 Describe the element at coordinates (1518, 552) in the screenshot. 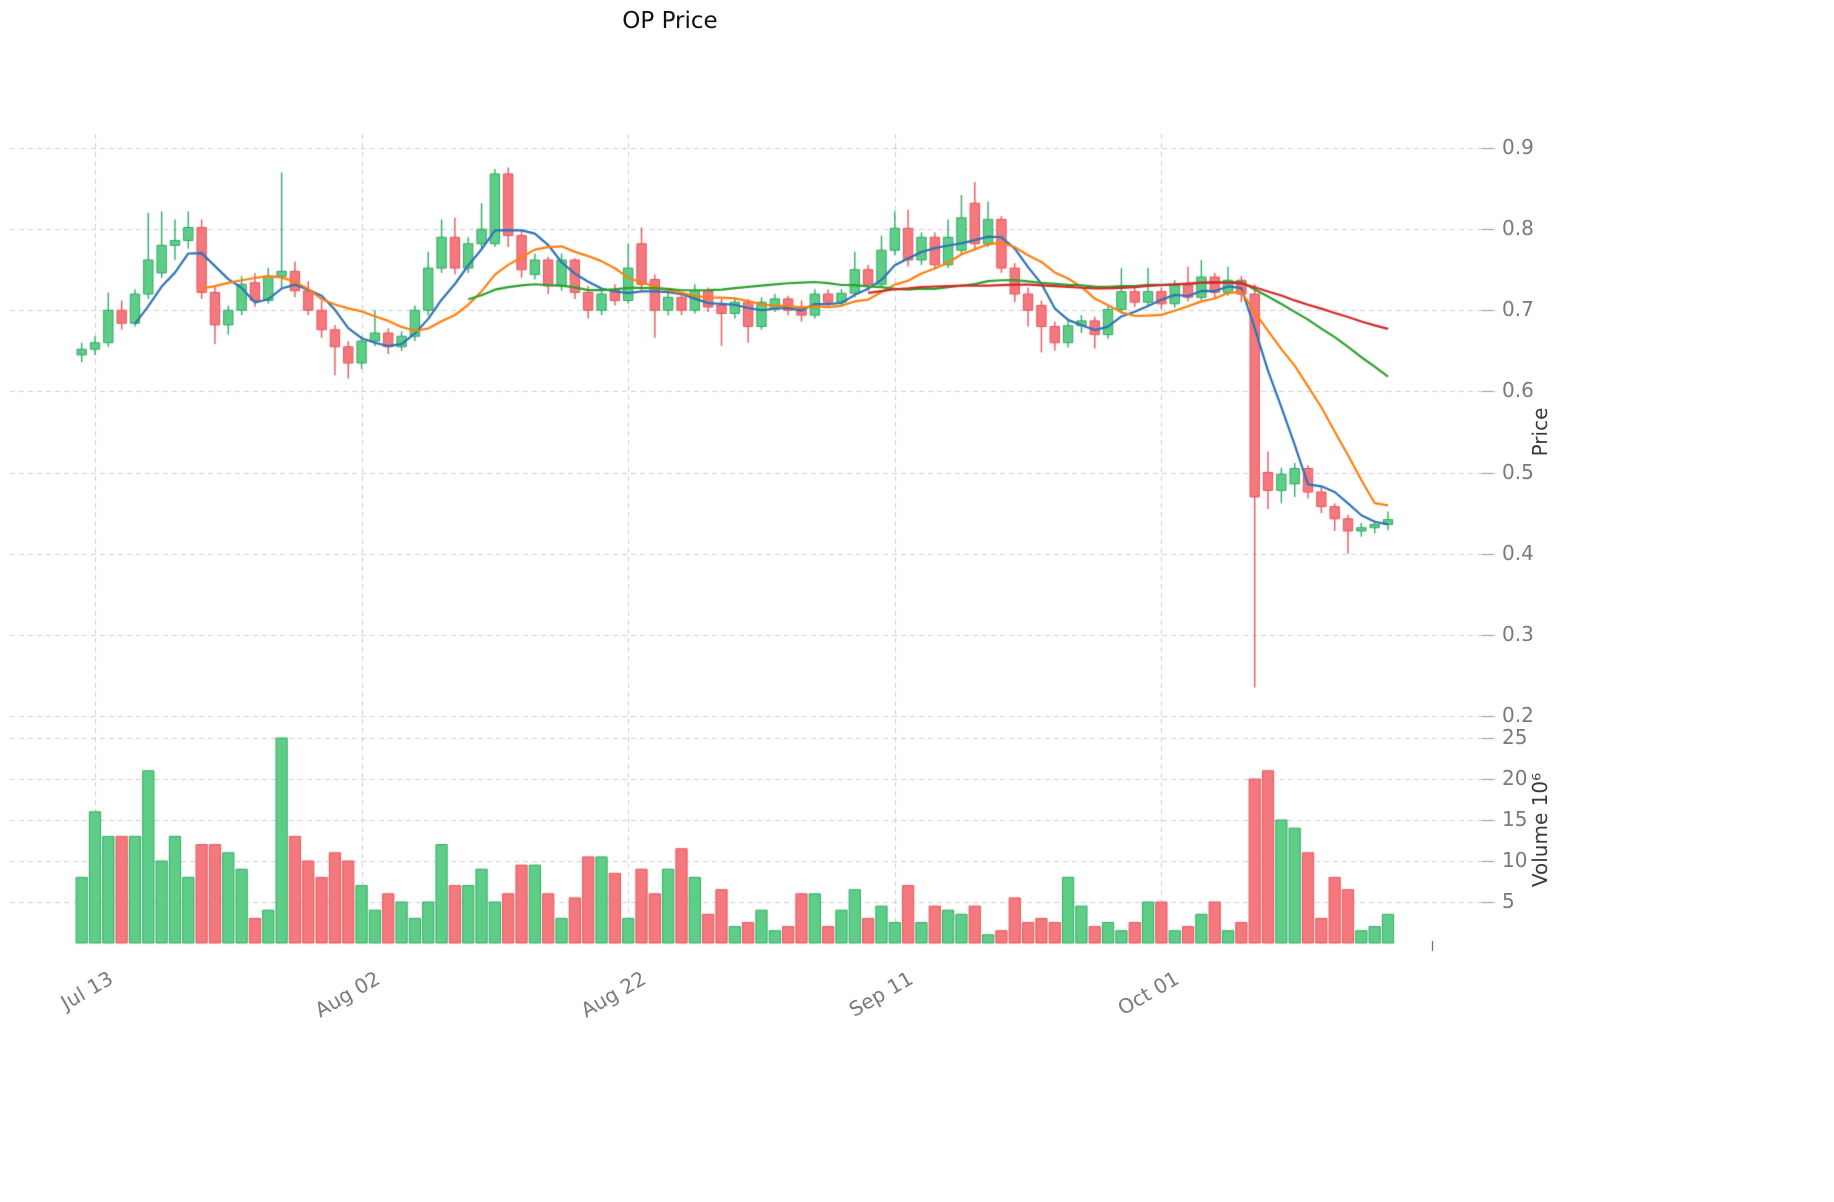

I see `price-tick-label: 0.4` at that location.